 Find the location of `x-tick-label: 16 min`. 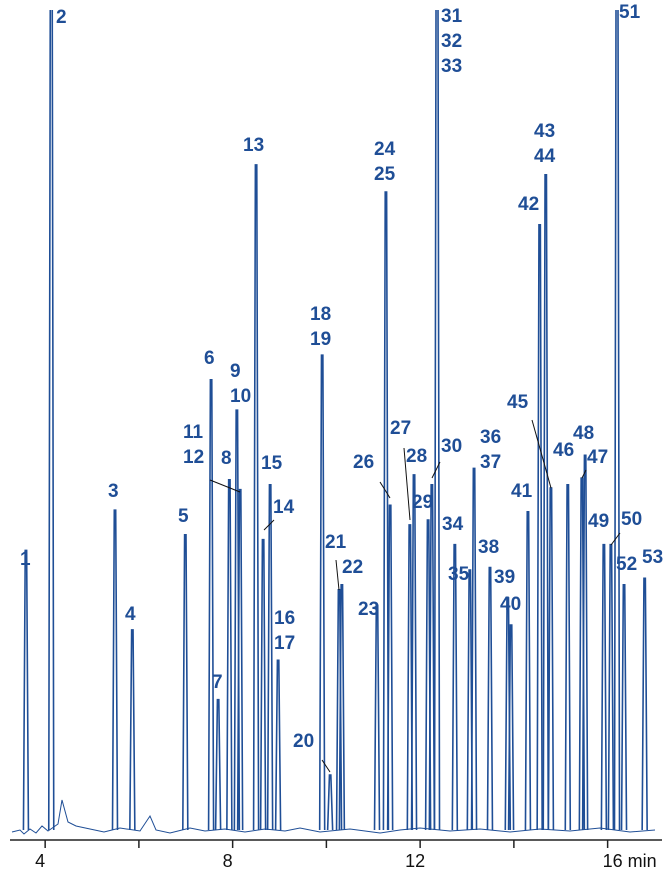

x-tick-label: 16 min is located at coordinates (630, 861).